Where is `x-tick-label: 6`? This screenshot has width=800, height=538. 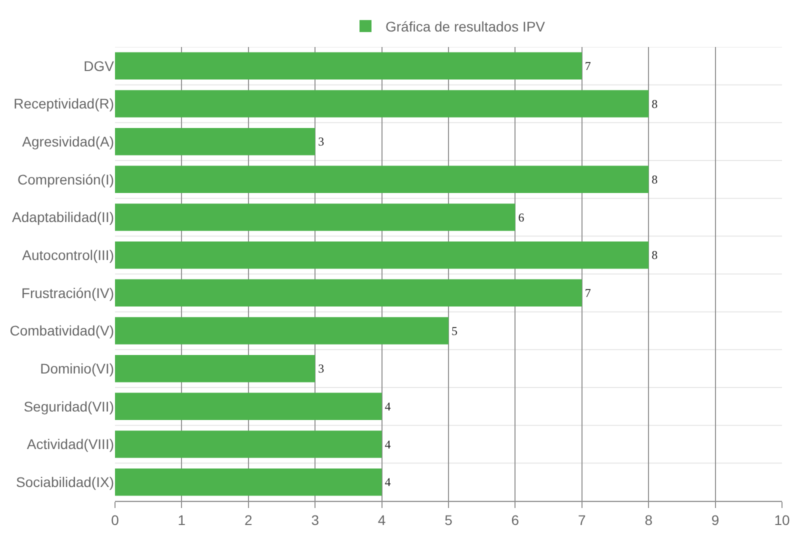
x-tick-label: 6 is located at coordinates (515, 520).